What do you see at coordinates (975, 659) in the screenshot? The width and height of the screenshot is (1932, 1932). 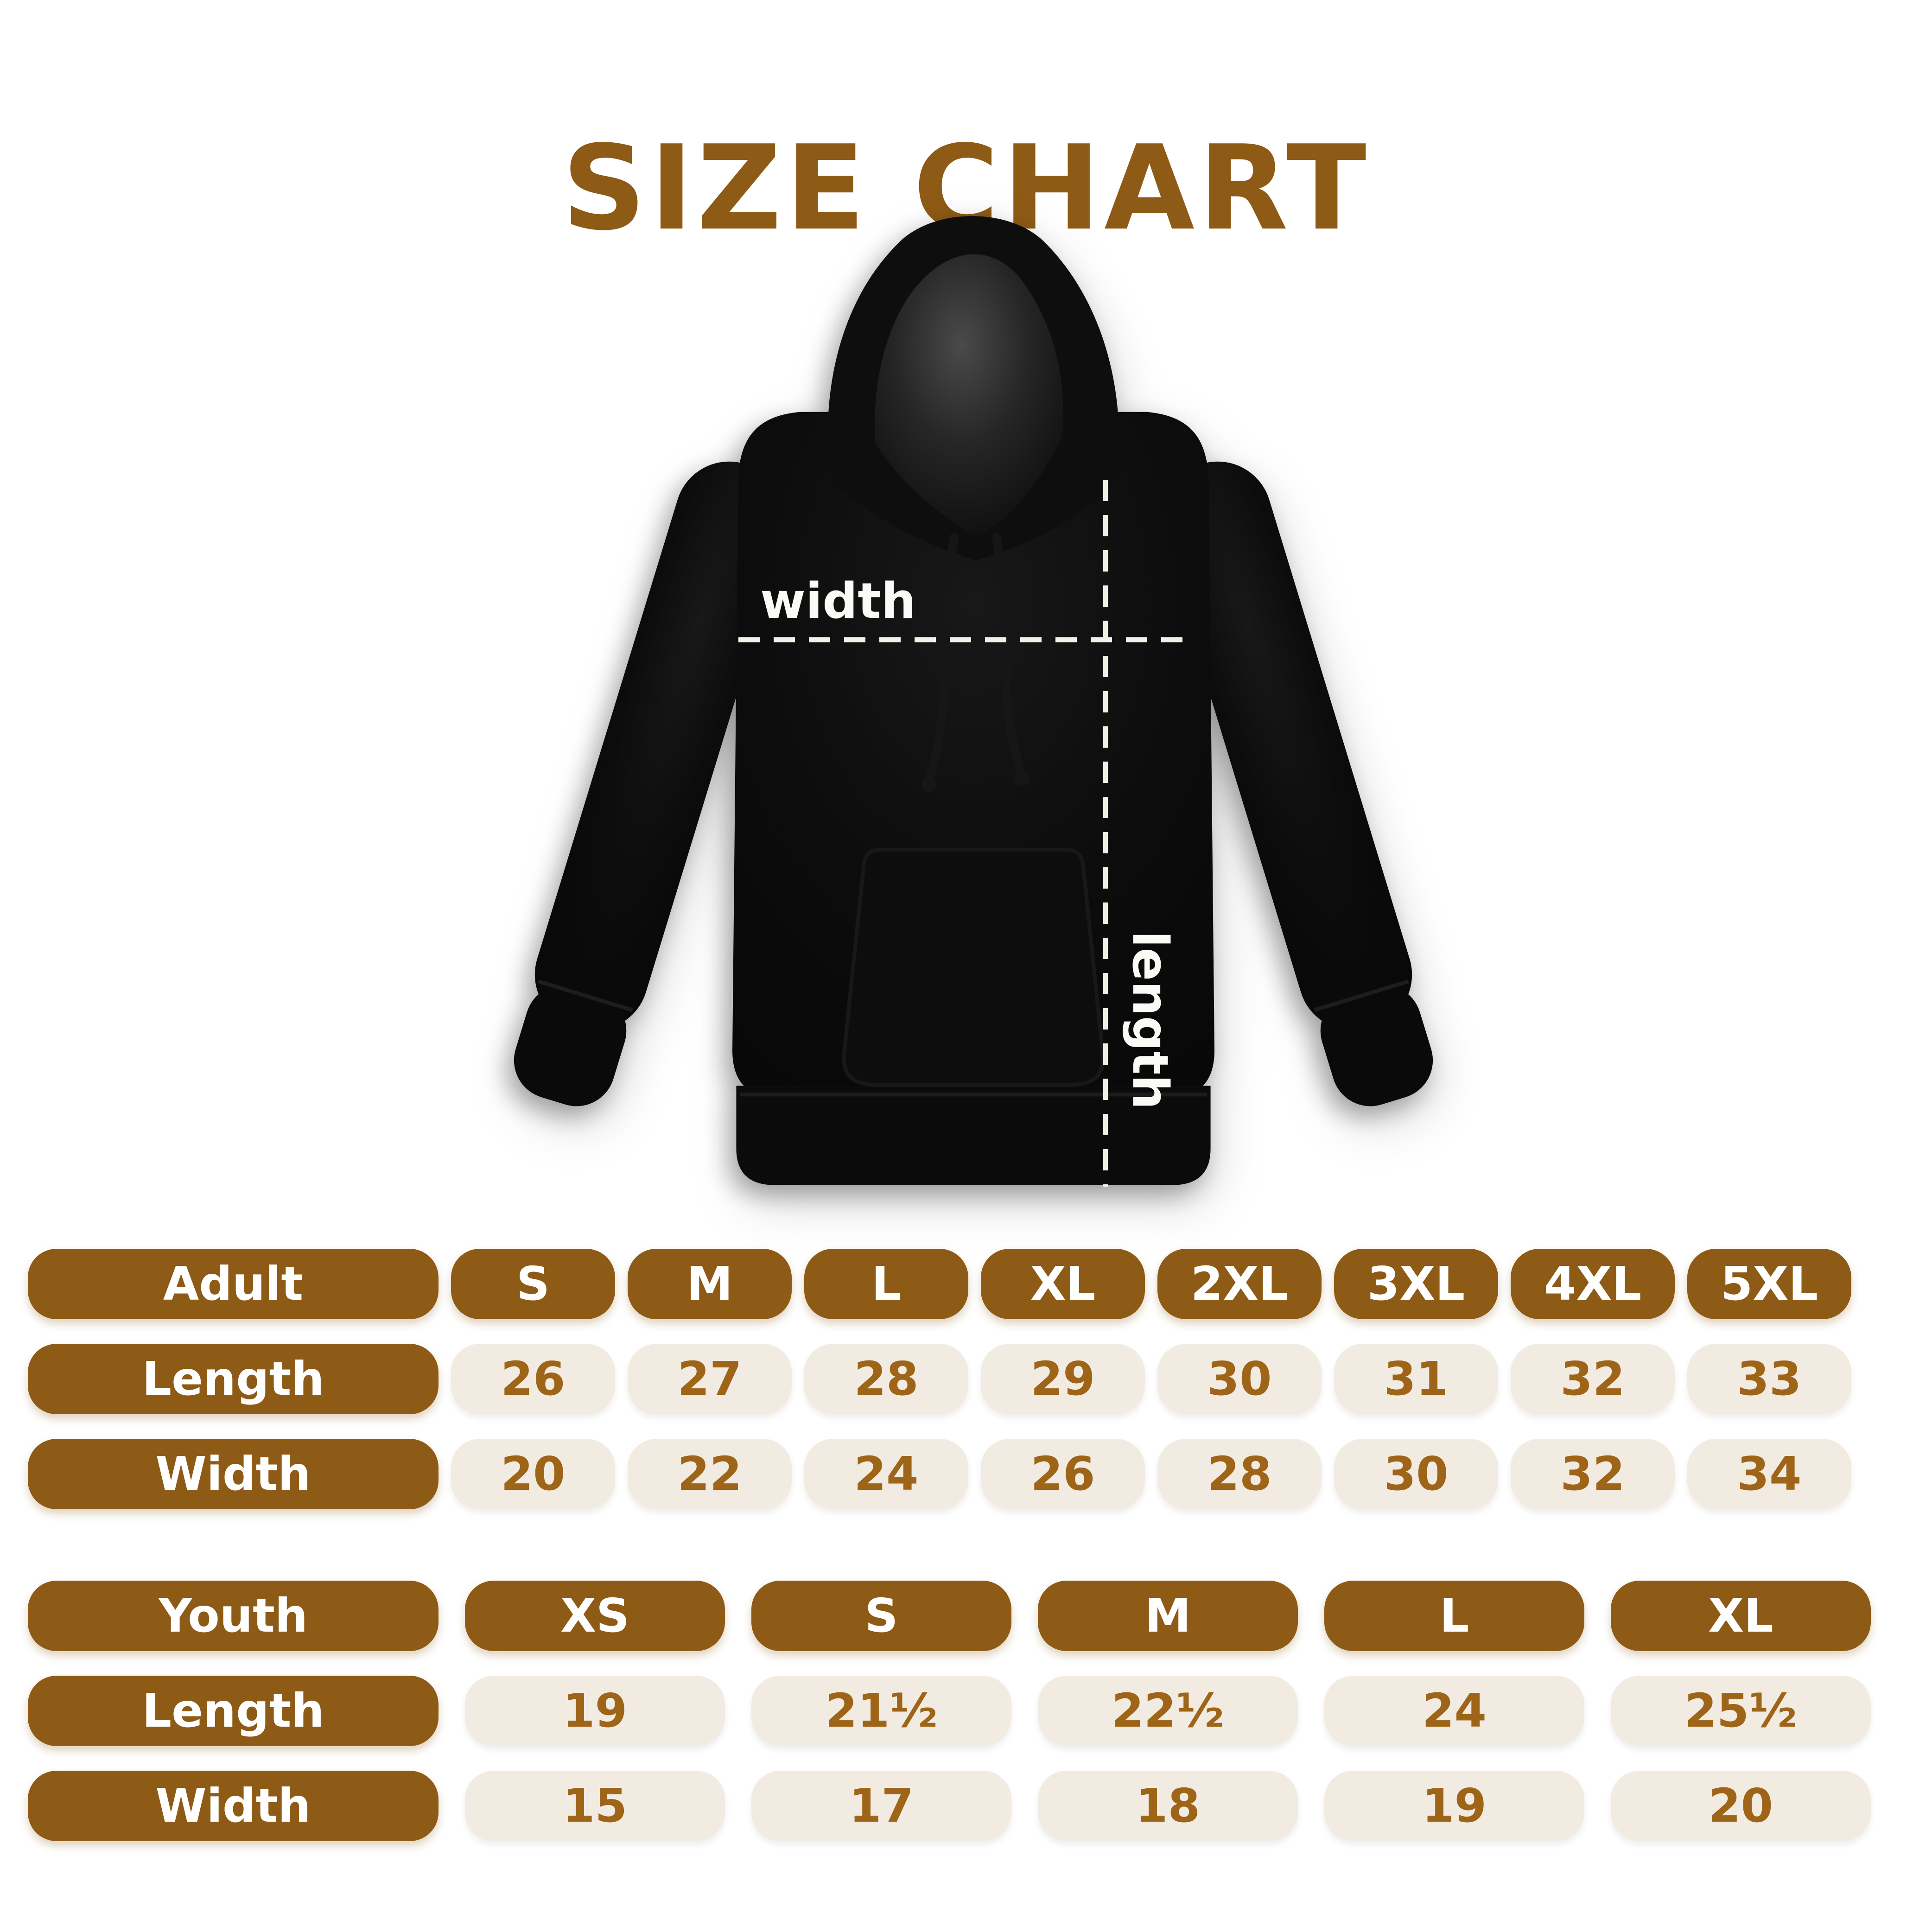 I see `hoodie-drawstrings` at bounding box center [975, 659].